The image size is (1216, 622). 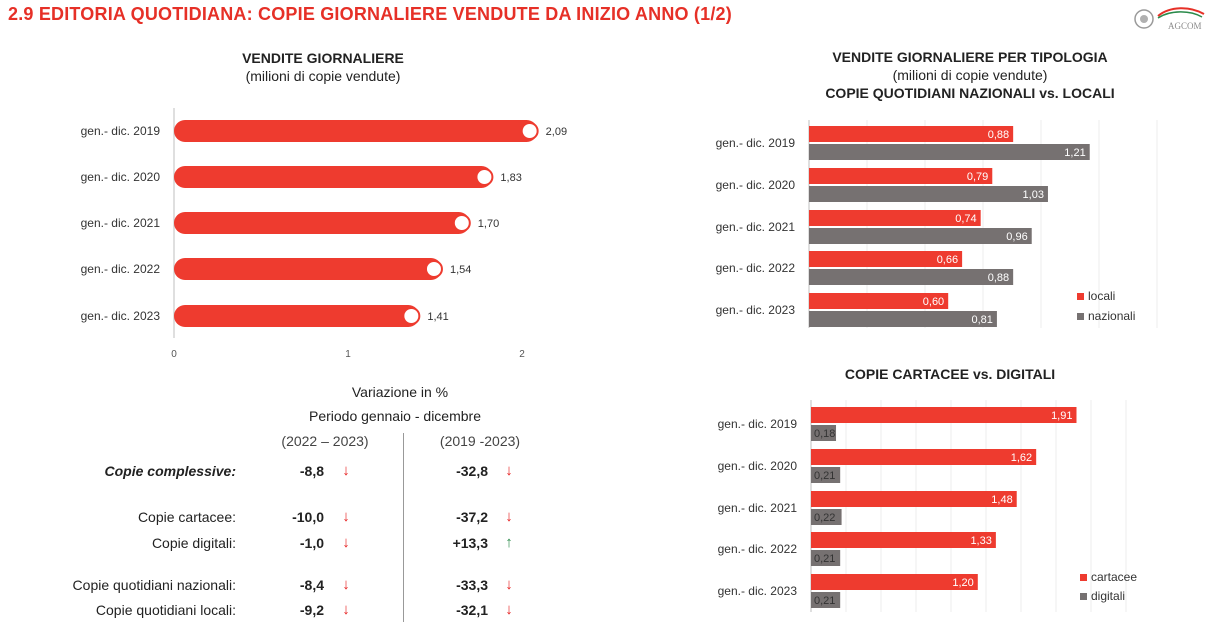 What do you see at coordinates (1021, 458) in the screenshot?
I see `chart3-value-label: 1,62` at bounding box center [1021, 458].